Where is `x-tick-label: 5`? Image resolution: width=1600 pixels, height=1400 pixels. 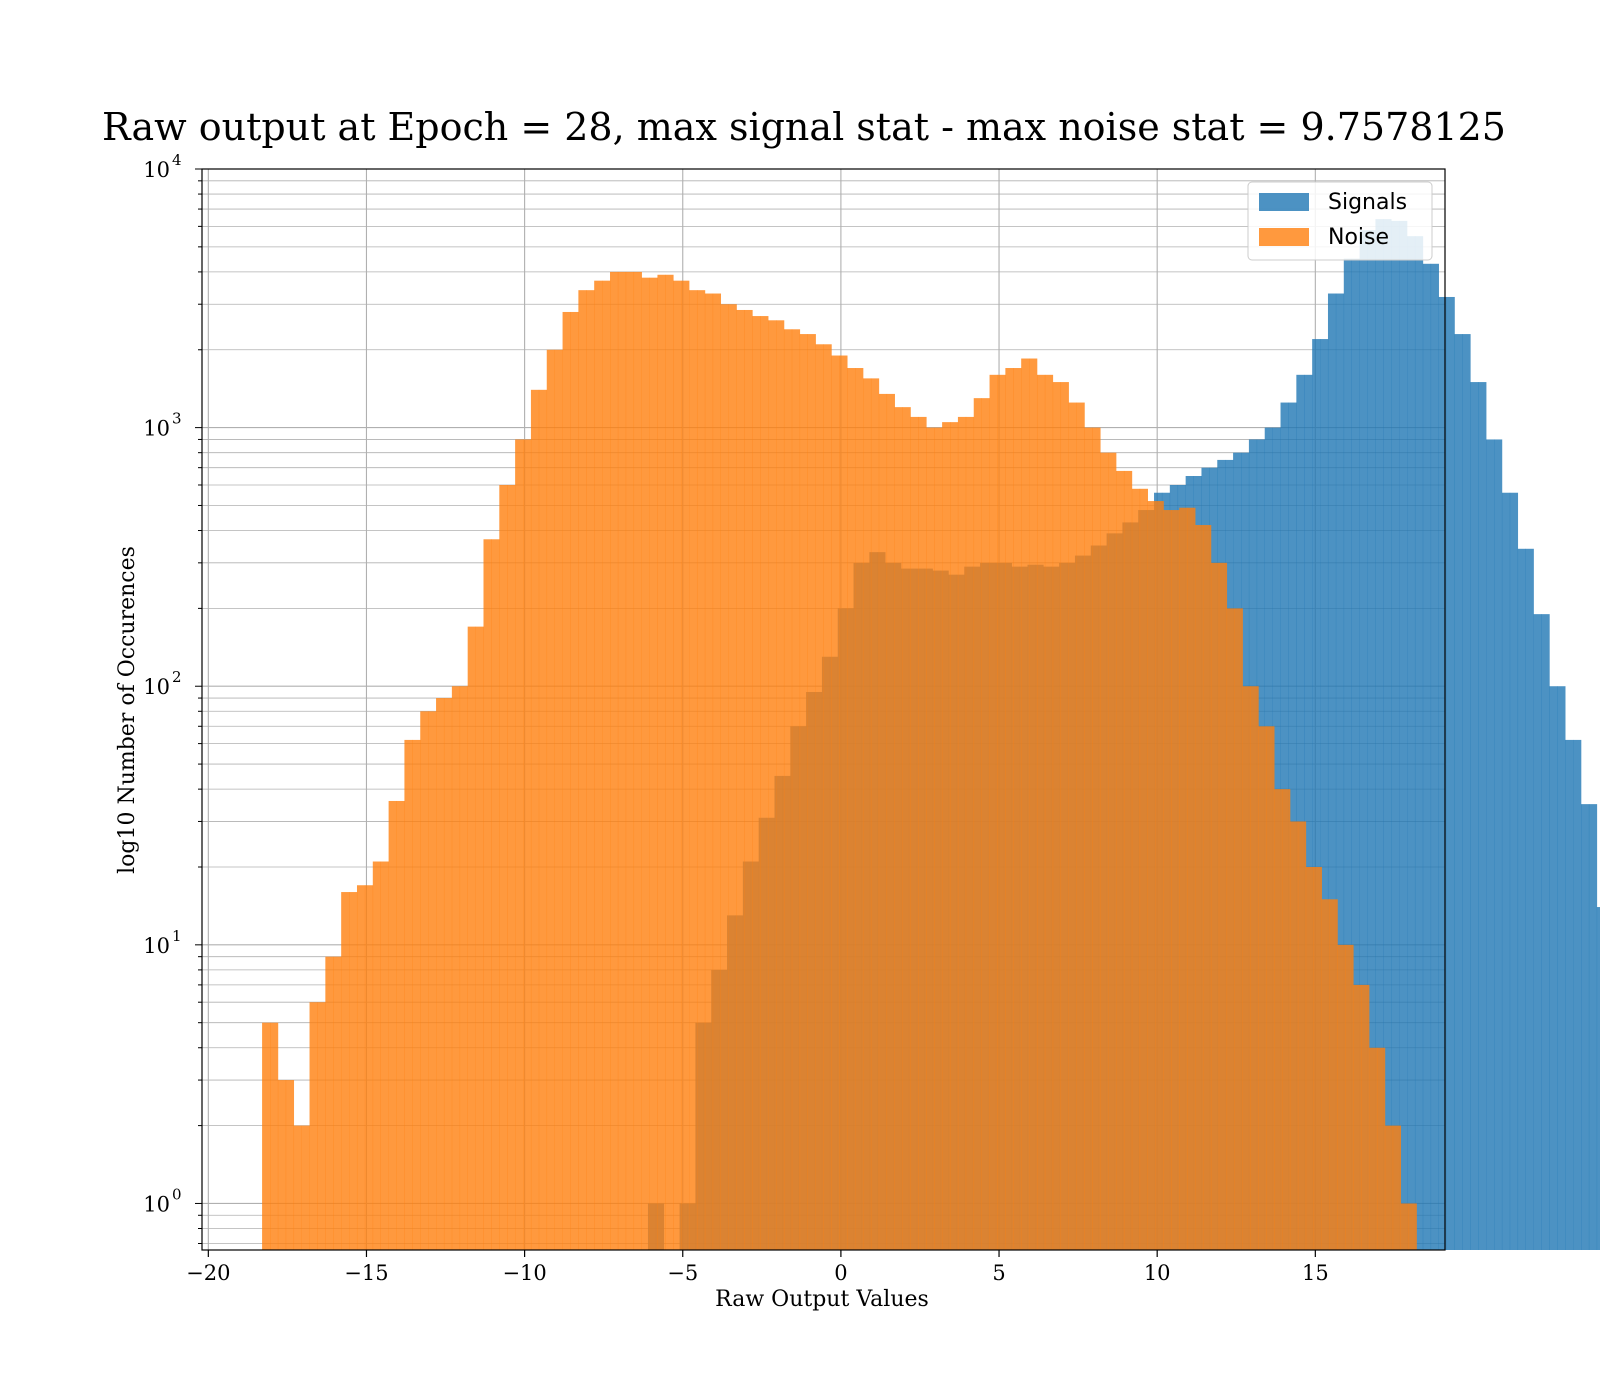 x-tick-label: 5 is located at coordinates (998, 1273).